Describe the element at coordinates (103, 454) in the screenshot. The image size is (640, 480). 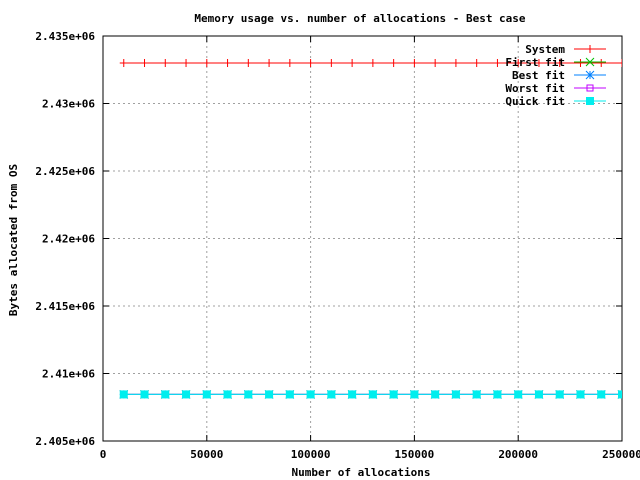
I see `x-tick-label: 0` at that location.